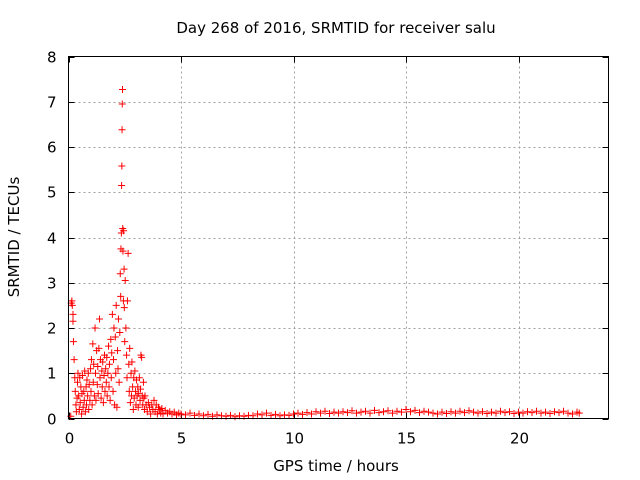 Image resolution: width=640 pixels, height=480 pixels. Describe the element at coordinates (52, 58) in the screenshot. I see `y-tick-label: 8` at that location.